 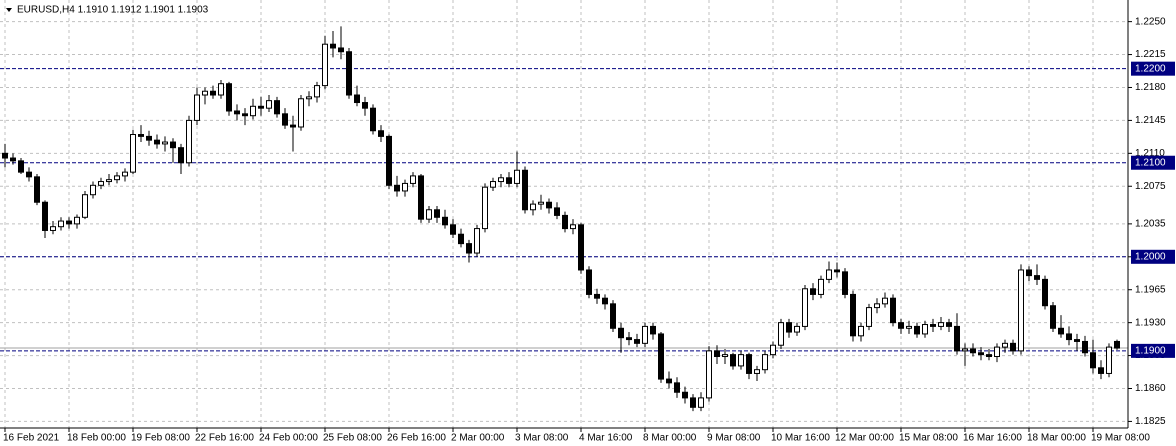 What do you see at coordinates (1056, 438) in the screenshot?
I see `x-tick-label: 18 Mar 00:00` at bounding box center [1056, 438].